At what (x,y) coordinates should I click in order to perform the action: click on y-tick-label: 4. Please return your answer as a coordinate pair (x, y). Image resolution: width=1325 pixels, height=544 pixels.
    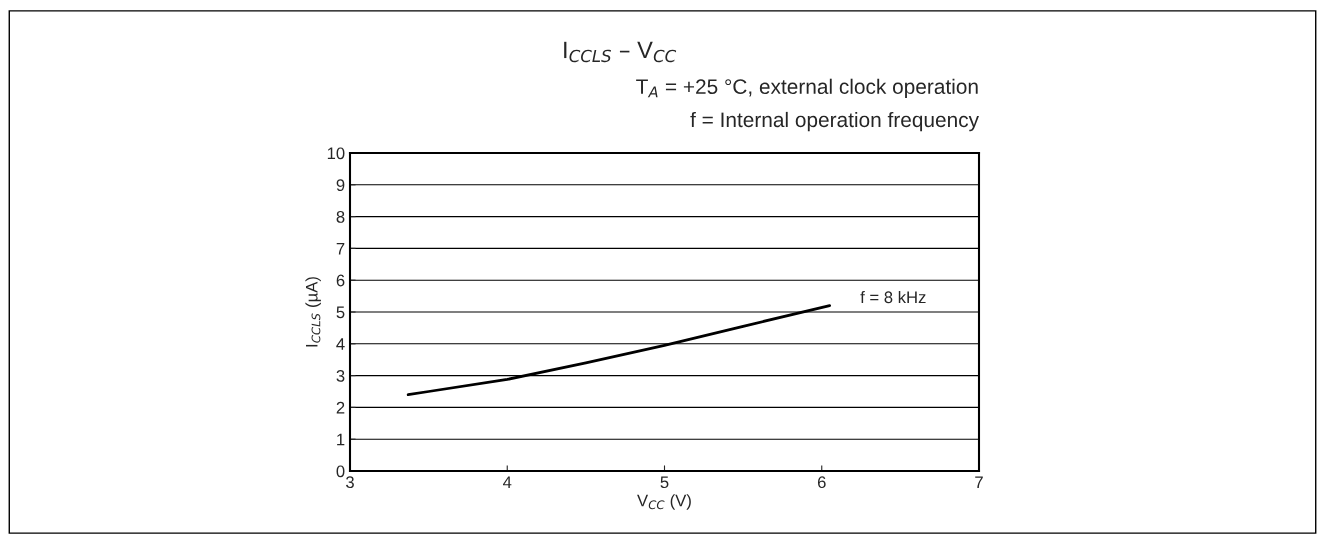
    Looking at the image, I should click on (340, 344).